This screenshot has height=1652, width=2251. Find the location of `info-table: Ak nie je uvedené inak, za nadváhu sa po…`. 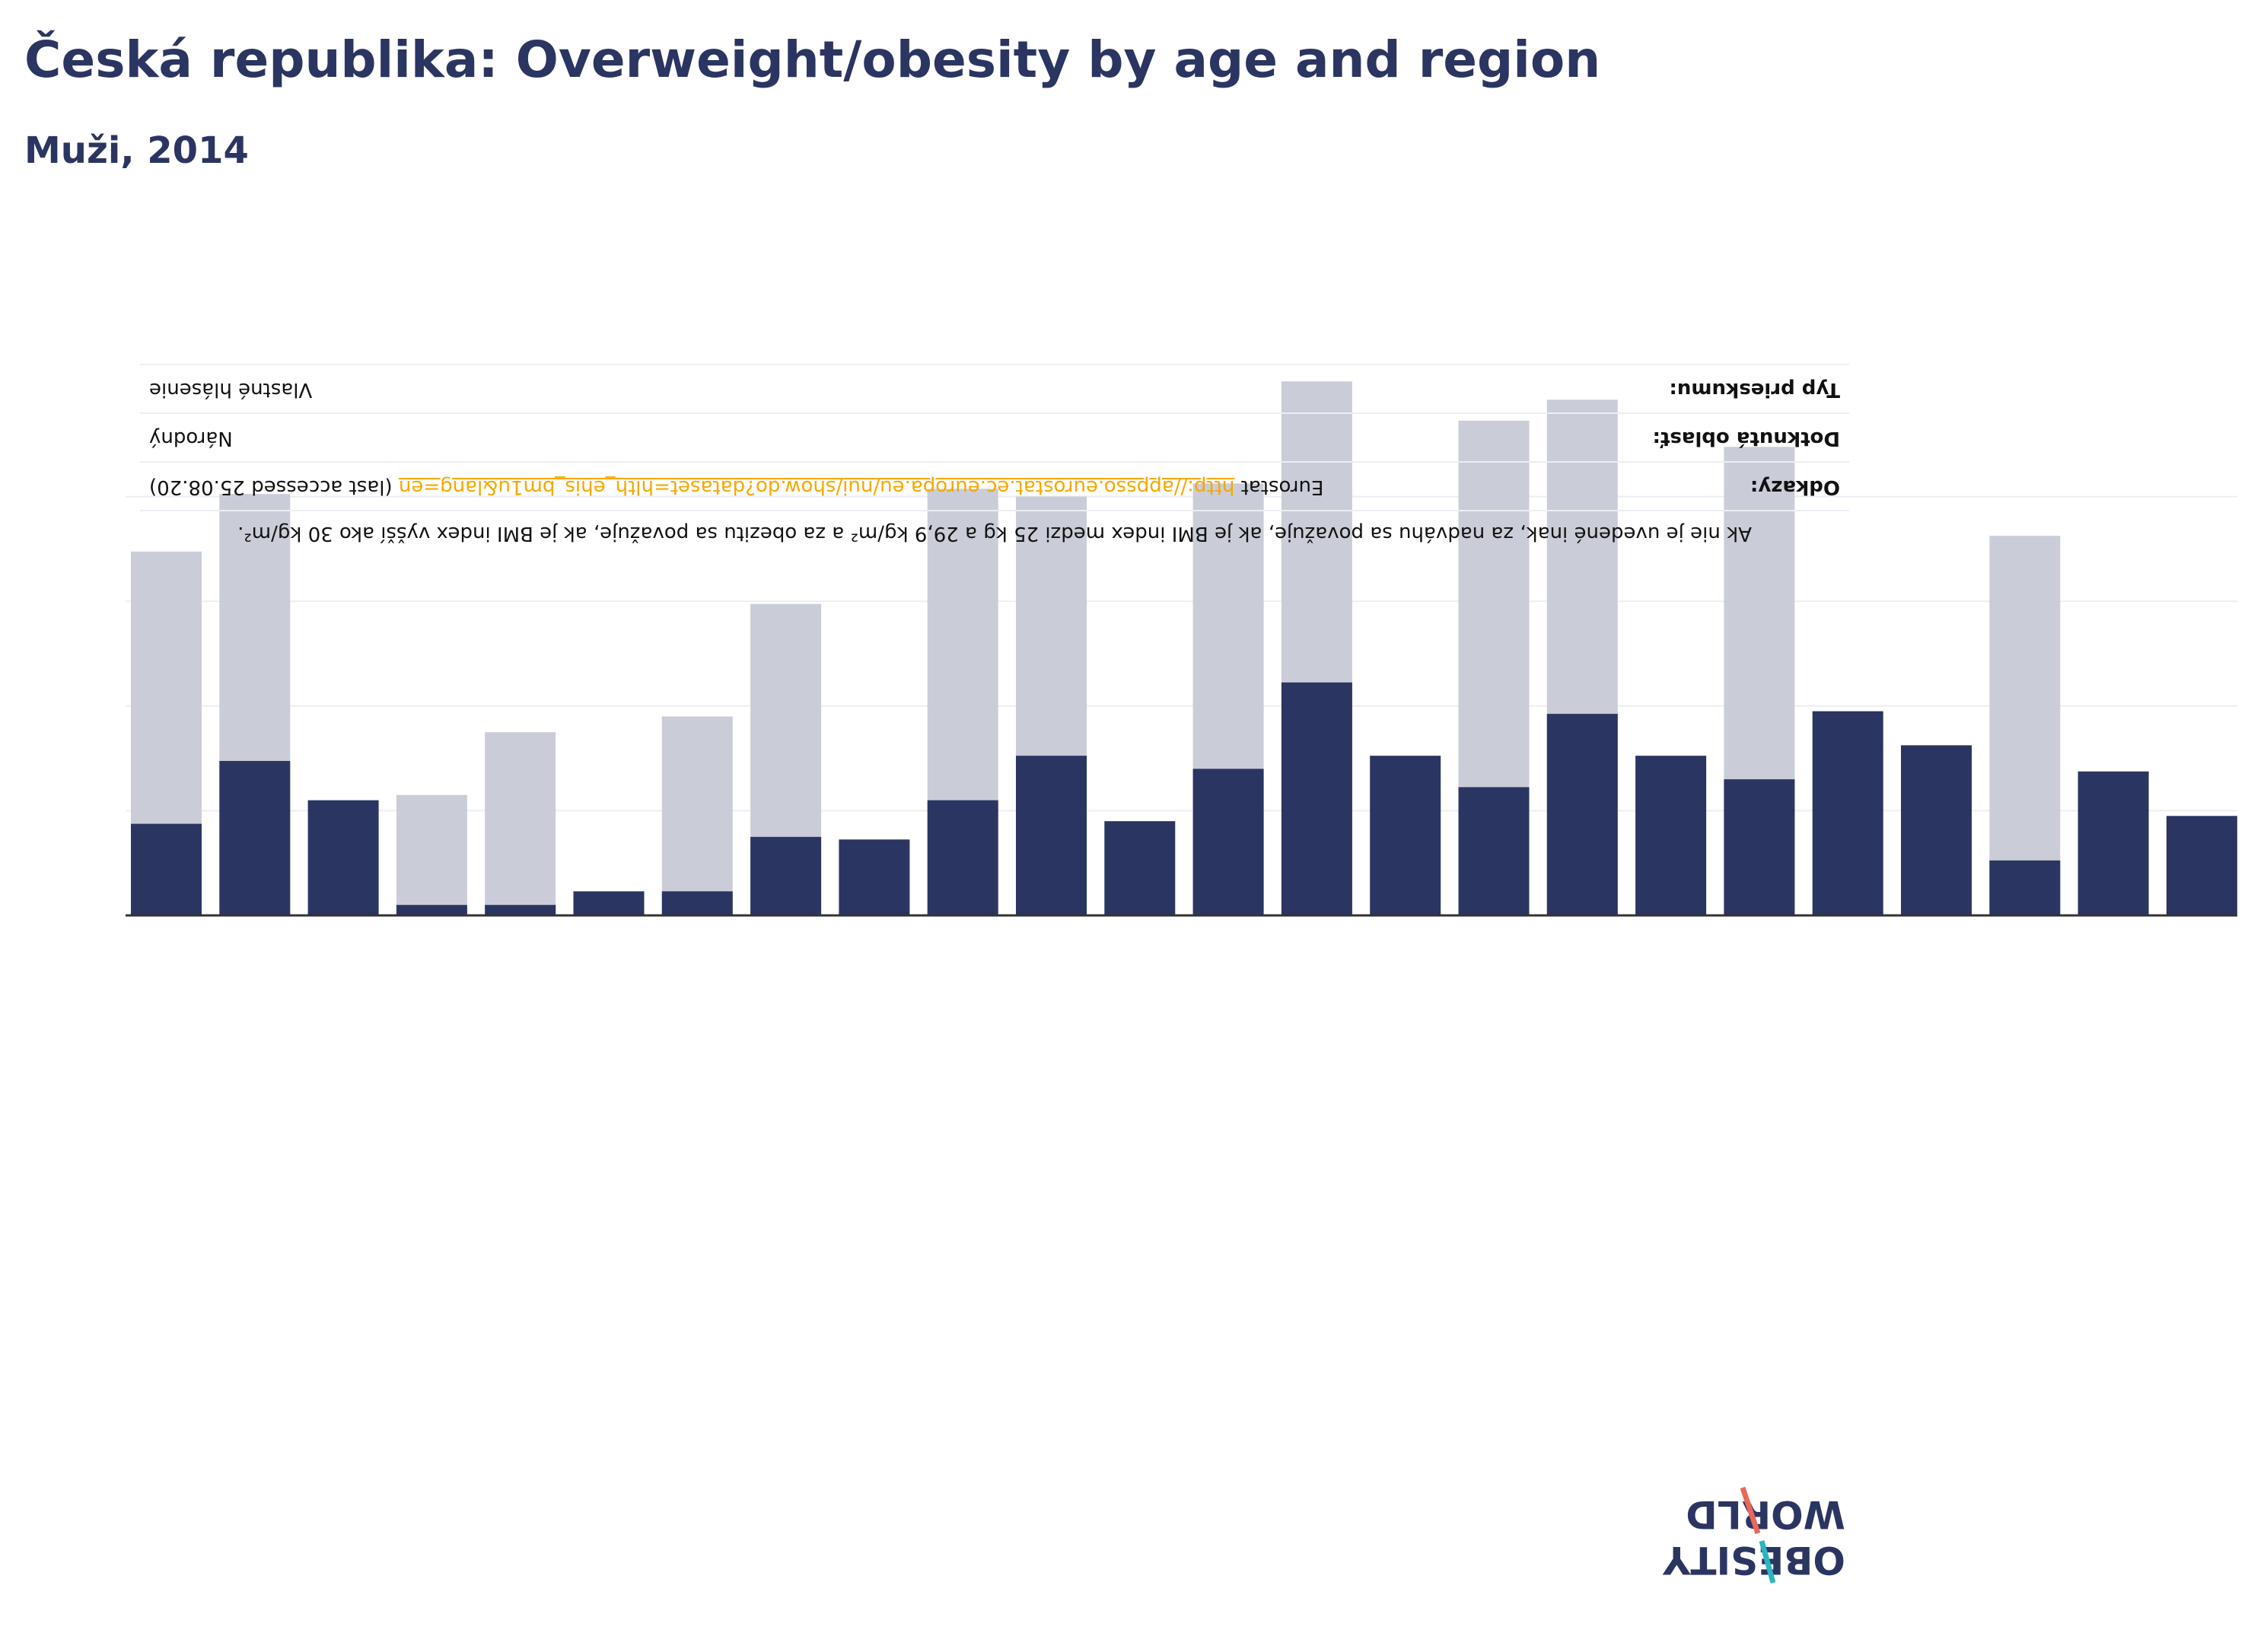

info-table: Ak nie je uvedené inak, za nadváhu sa po… is located at coordinates (994, 456).